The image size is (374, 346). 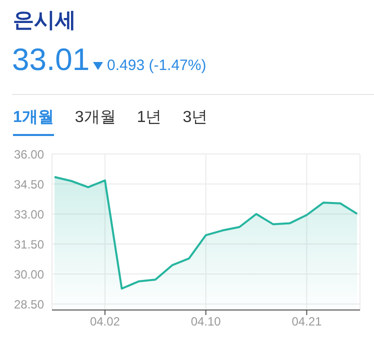 What do you see at coordinates (44, 21) in the screenshot?
I see `chart-title: 은시세` at bounding box center [44, 21].